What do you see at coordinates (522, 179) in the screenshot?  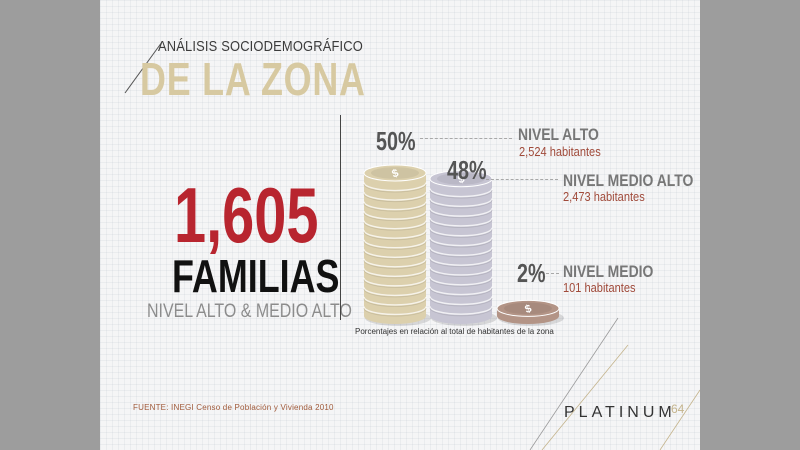 I see `leader-line-medio-alto` at bounding box center [522, 179].